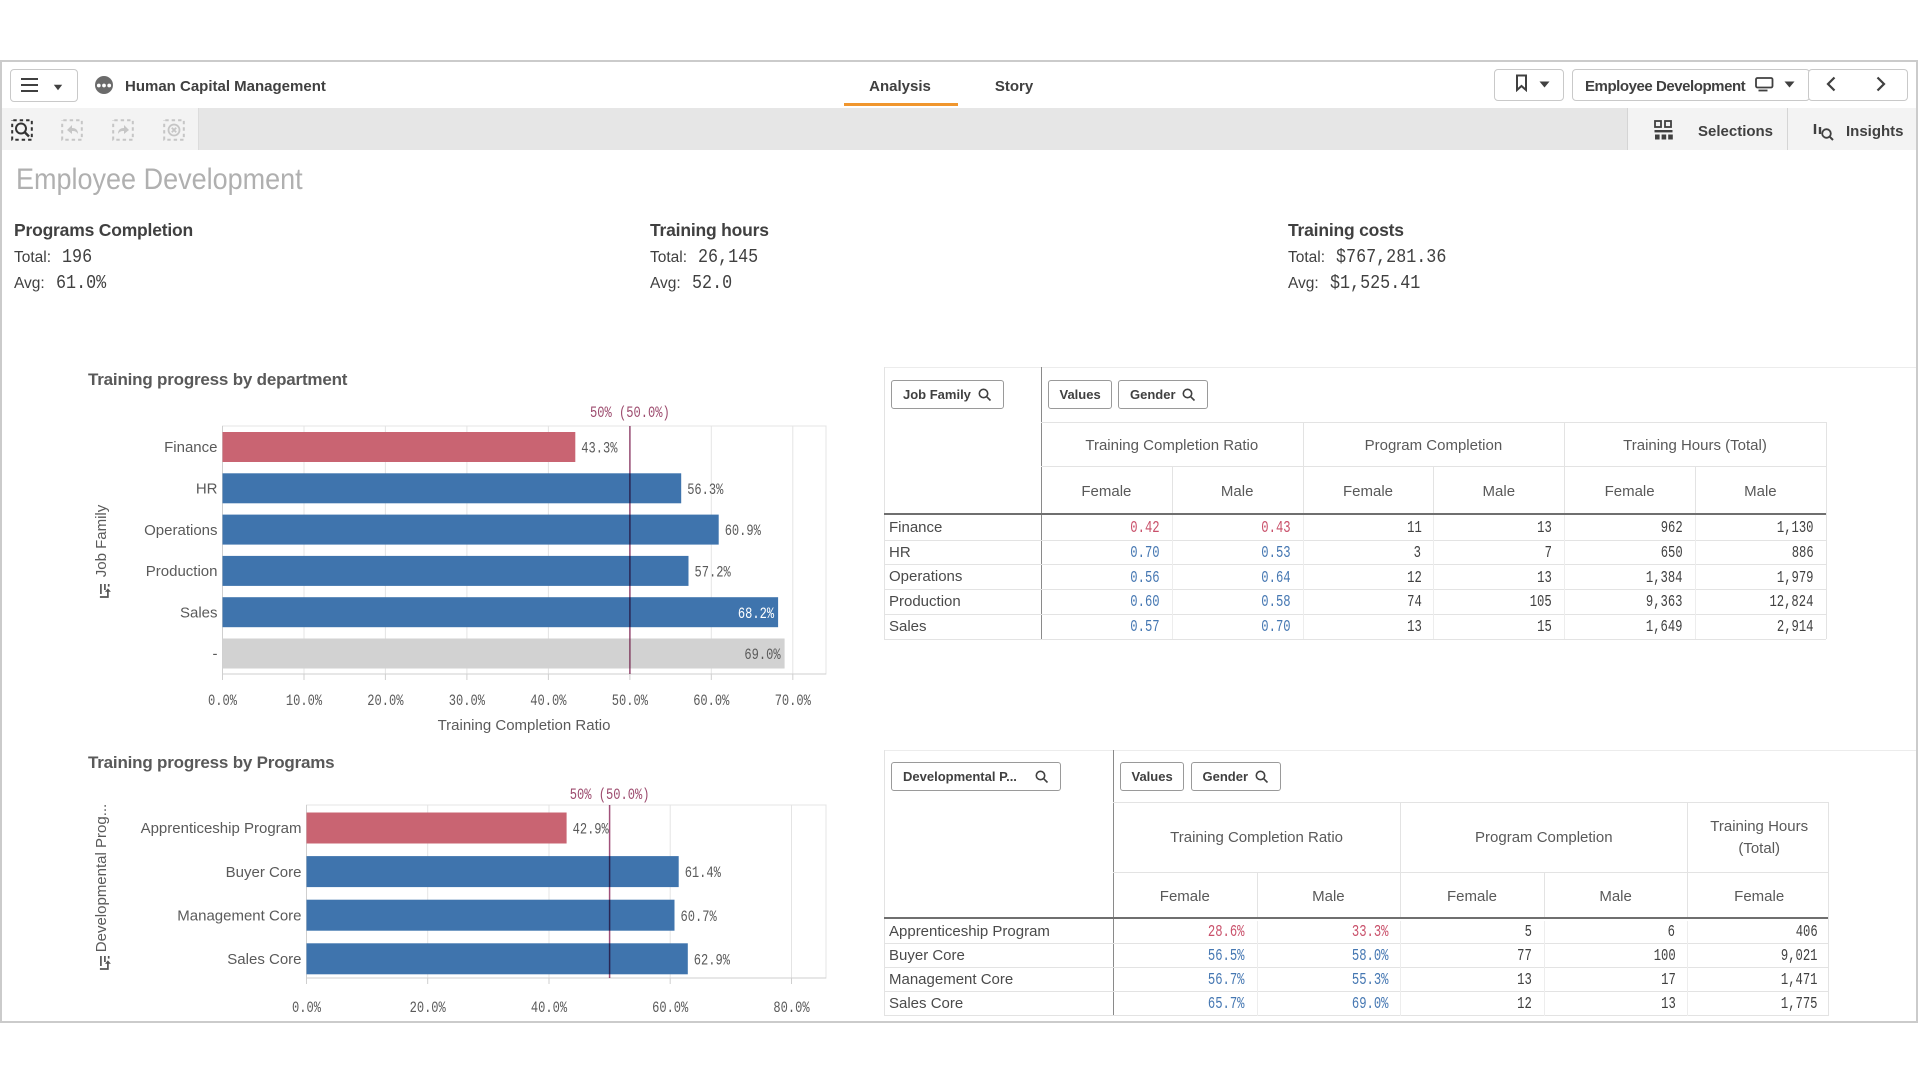 The image size is (1920, 1080). What do you see at coordinates (599, 449) in the screenshot?
I see `svg-text: 43.3%` at bounding box center [599, 449].